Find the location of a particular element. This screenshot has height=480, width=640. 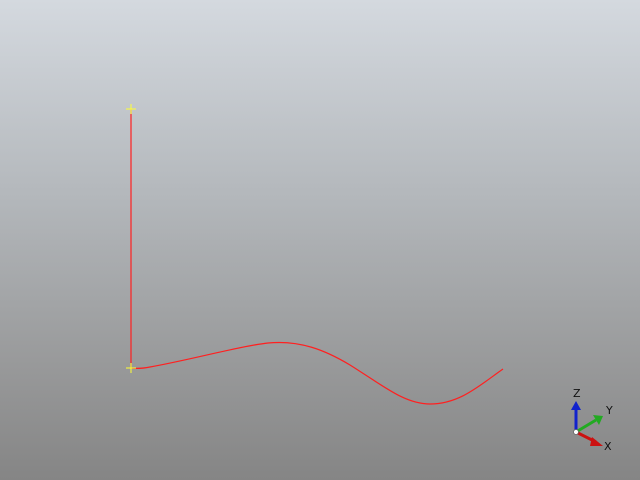

vertex-marker-bottom is located at coordinates (131, 368).